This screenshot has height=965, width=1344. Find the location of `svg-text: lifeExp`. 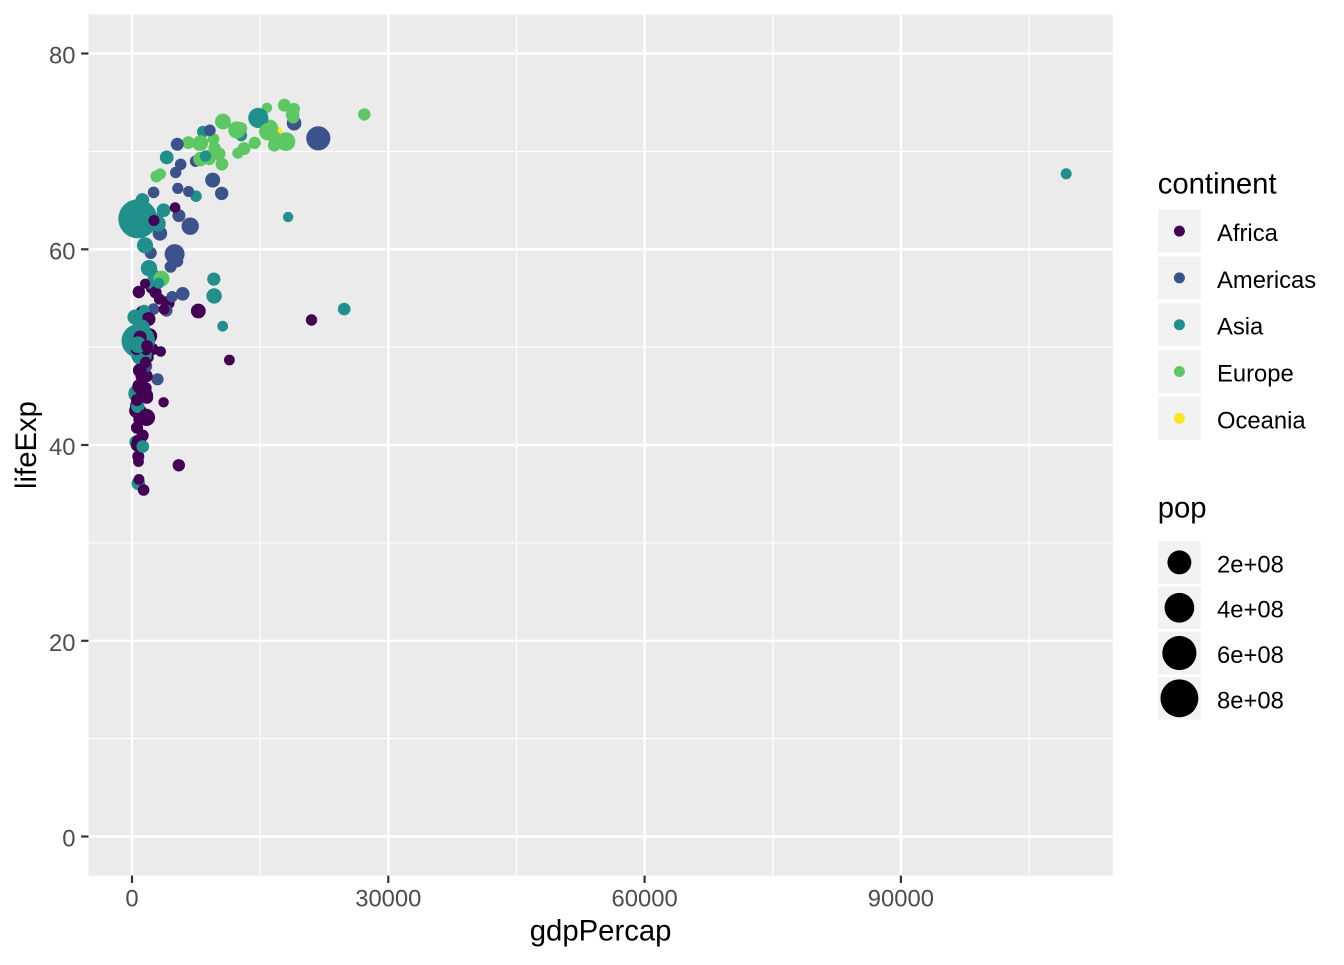

svg-text: lifeExp is located at coordinates (26, 445).